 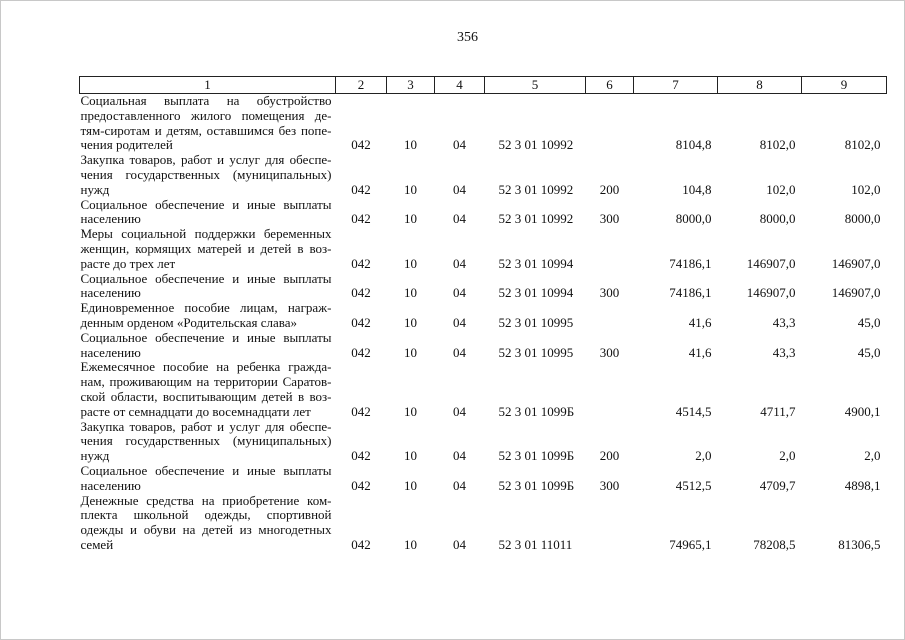 I want to click on amount-year1: 8000,0, so click(x=693, y=219).